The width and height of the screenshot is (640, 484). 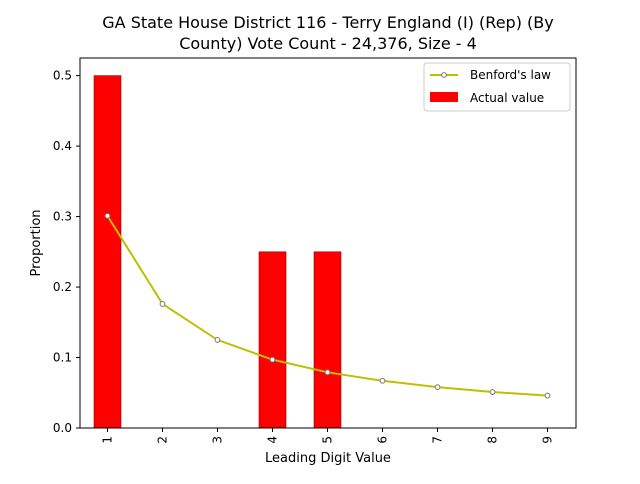 What do you see at coordinates (507, 98) in the screenshot?
I see `legend-actual-label: Actual value` at bounding box center [507, 98].